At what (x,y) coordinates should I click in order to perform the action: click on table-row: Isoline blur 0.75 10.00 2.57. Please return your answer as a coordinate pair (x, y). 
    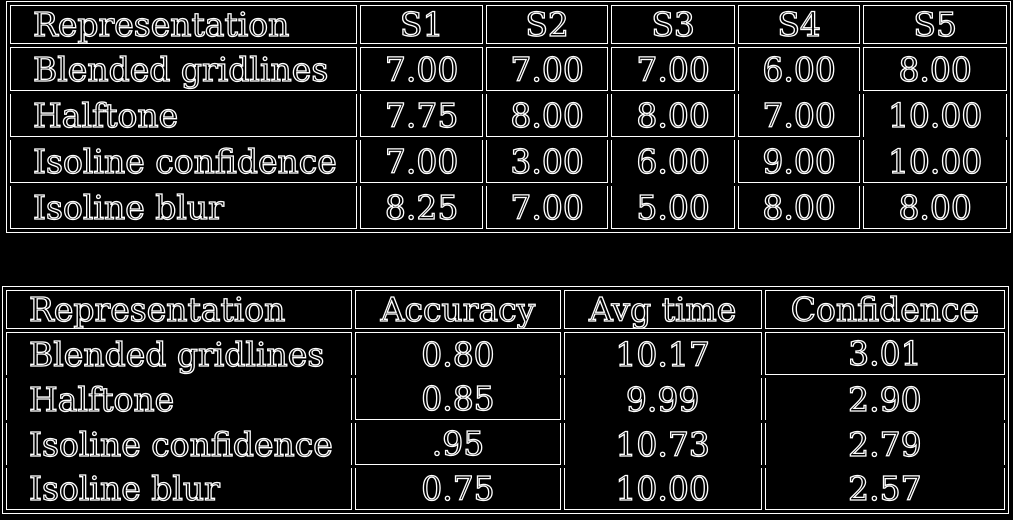
    Looking at the image, I should click on (505, 489).